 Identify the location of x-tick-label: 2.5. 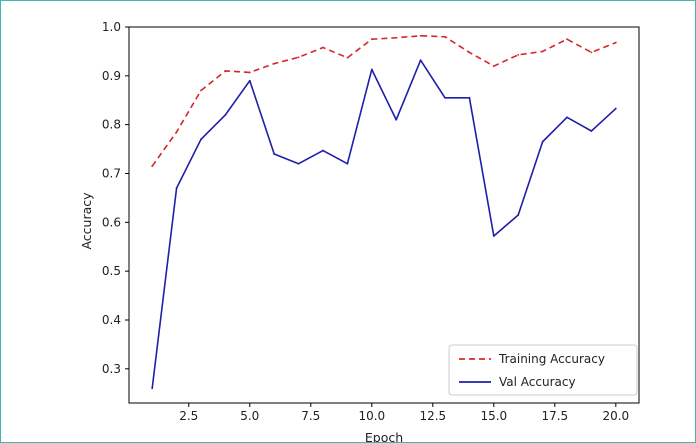
(188, 416).